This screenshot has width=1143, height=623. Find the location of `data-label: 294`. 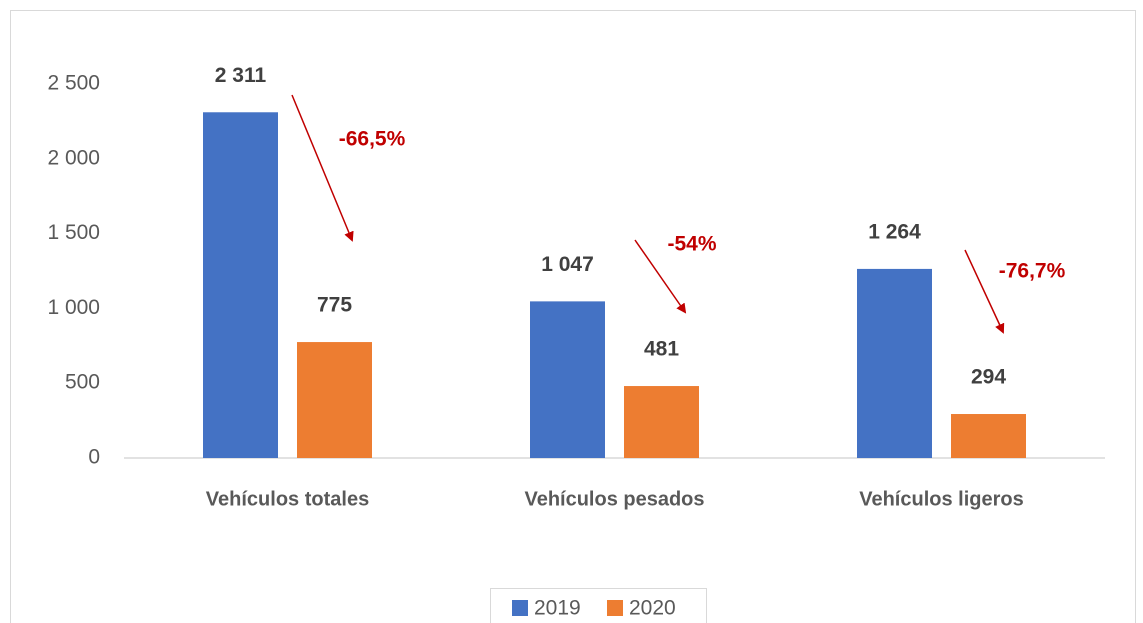

data-label: 294 is located at coordinates (988, 377).